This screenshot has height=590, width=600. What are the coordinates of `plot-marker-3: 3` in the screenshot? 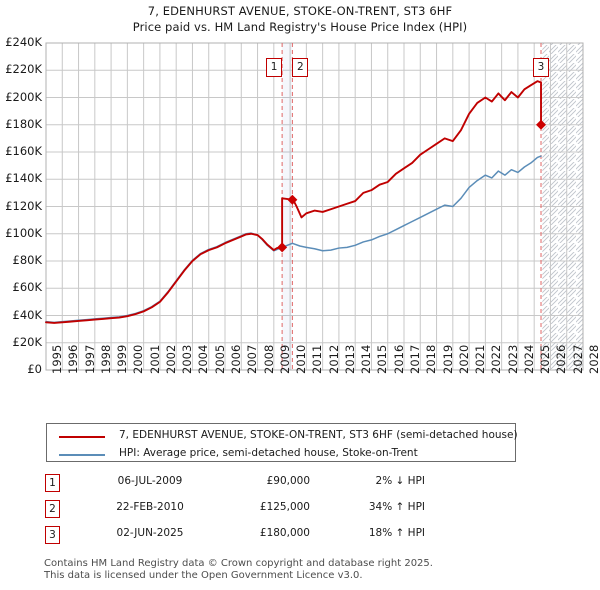 It's located at (541, 67).